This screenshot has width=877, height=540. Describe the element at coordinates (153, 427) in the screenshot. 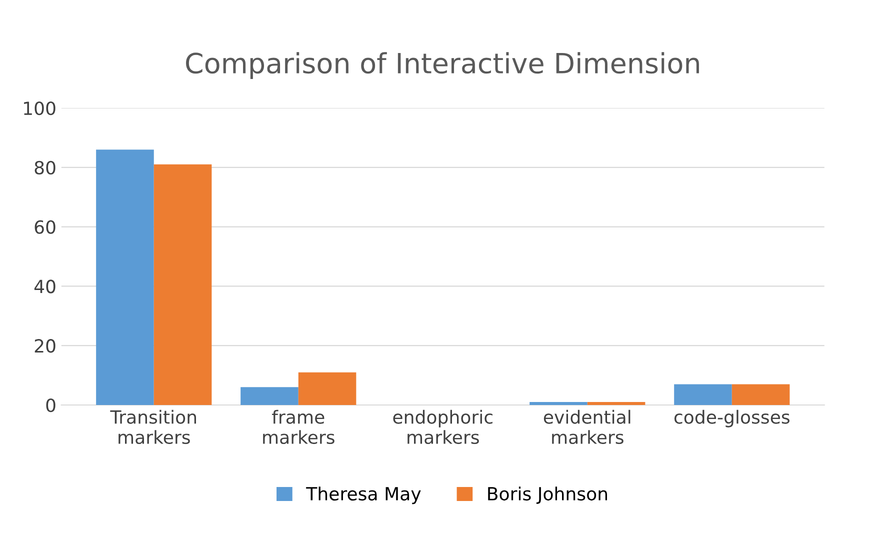

I see `x-tick-label: Transition markers` at that location.